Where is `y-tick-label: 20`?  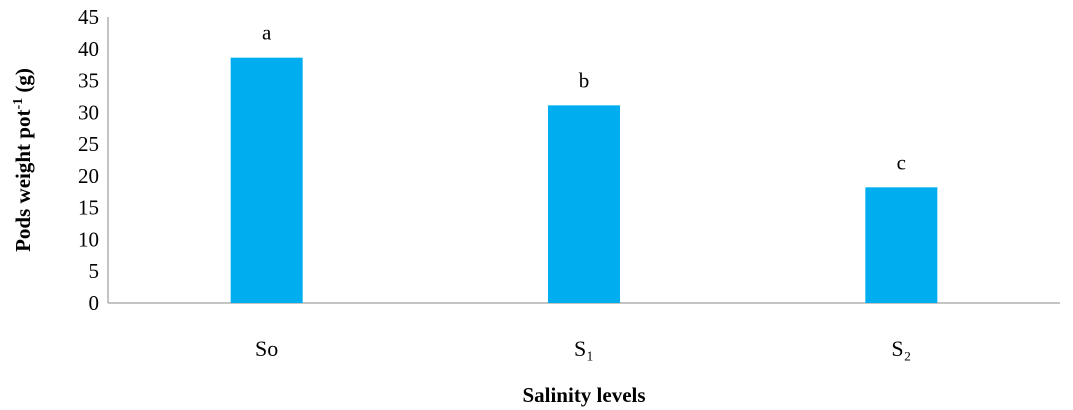
y-tick-label: 20 is located at coordinates (88, 176).